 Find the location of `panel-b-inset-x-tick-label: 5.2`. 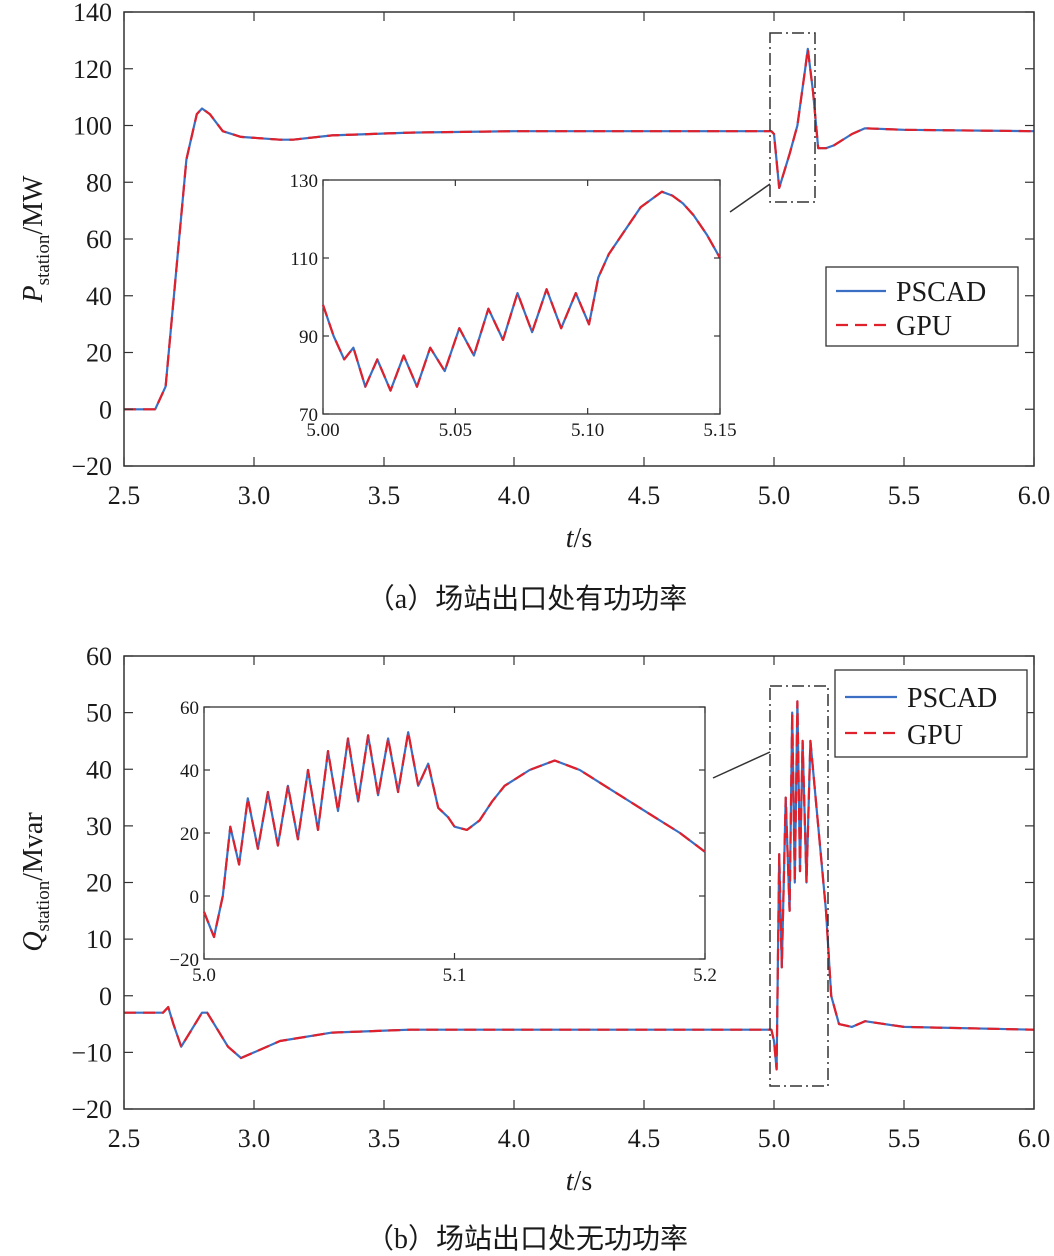

panel-b-inset-x-tick-label: 5.2 is located at coordinates (705, 975).